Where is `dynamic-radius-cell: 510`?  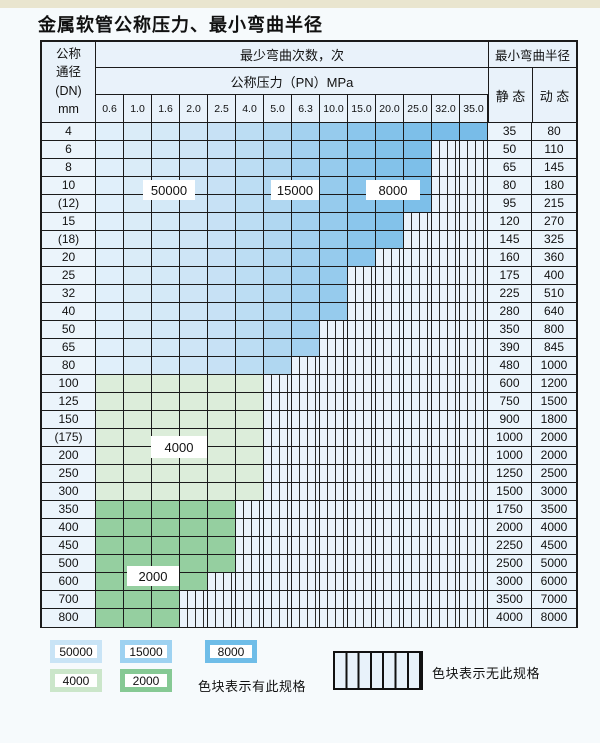
dynamic-radius-cell: 510 is located at coordinates (554, 294).